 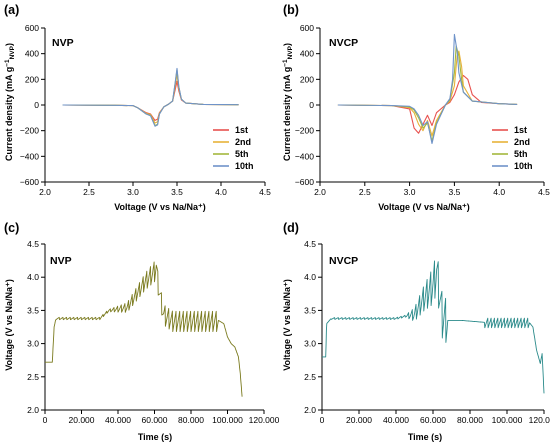 What do you see at coordinates (291, 228) in the screenshot?
I see `panel-label: (d)` at bounding box center [291, 228].